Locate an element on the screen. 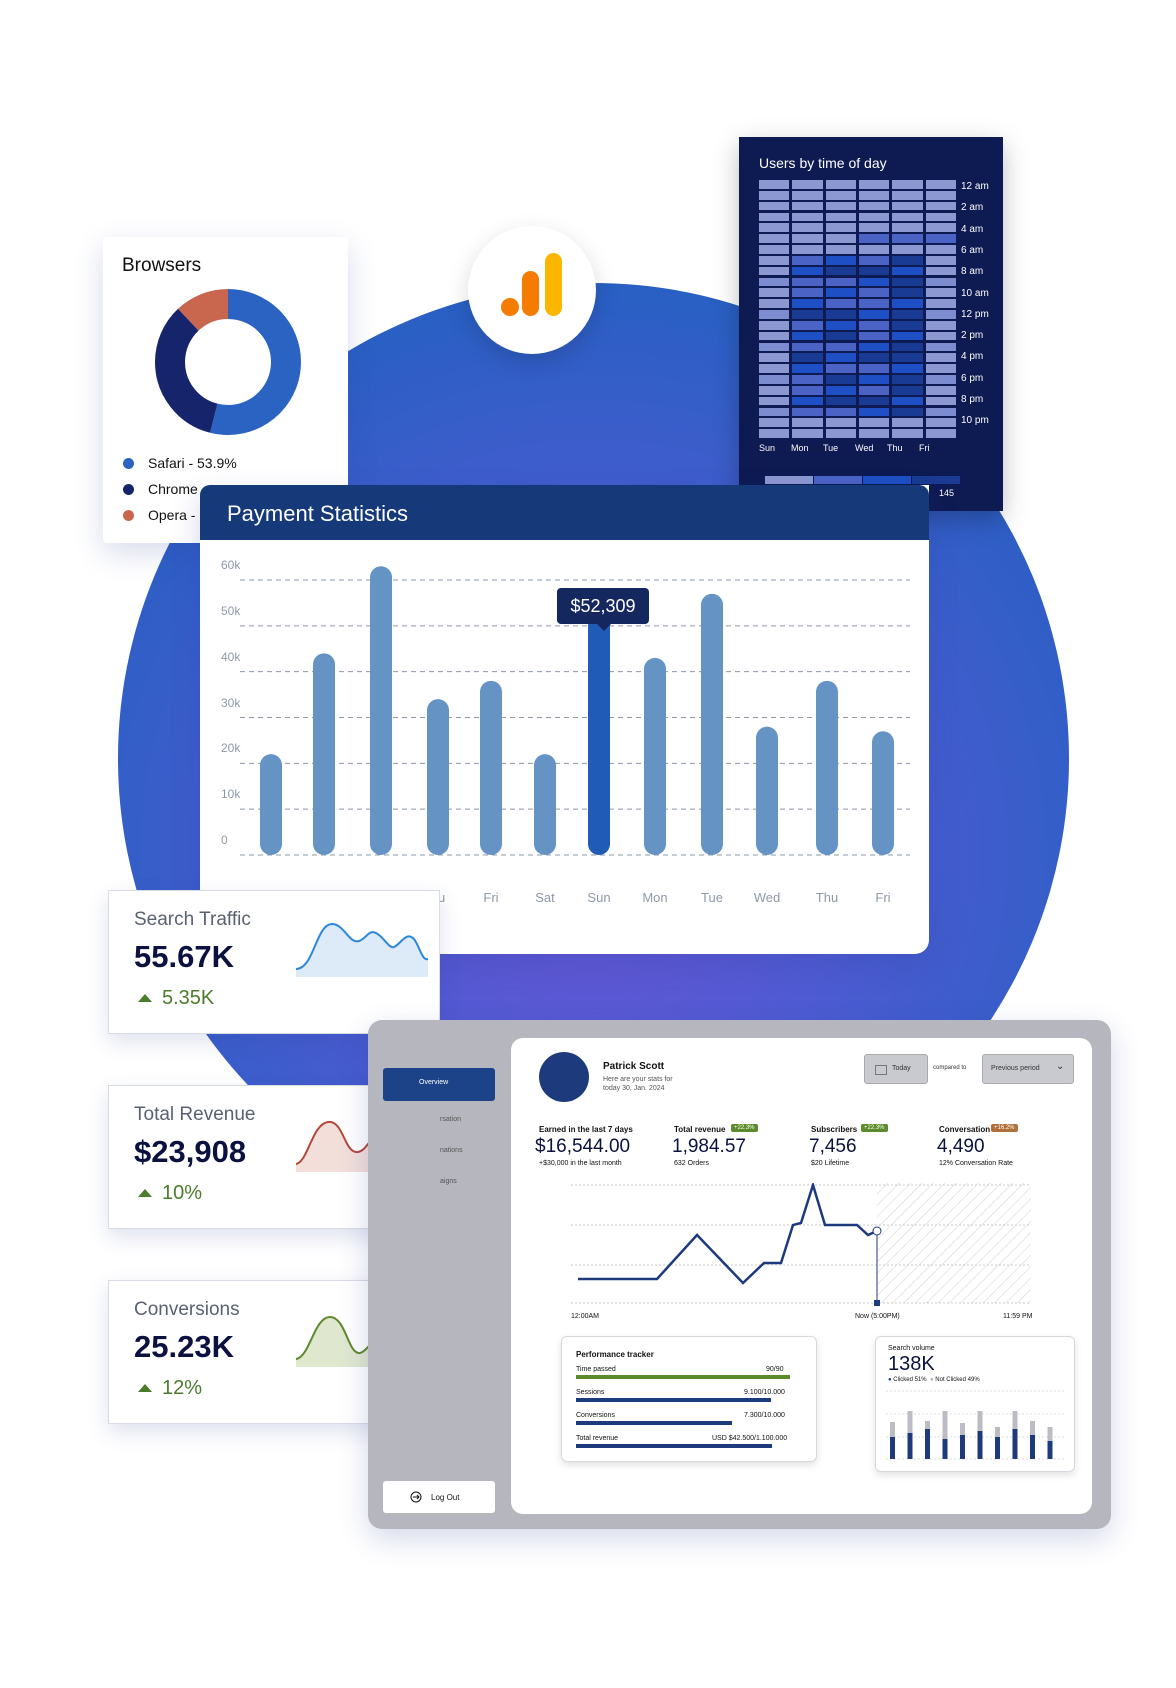  legend-opera: Opera - is located at coordinates (159, 515).